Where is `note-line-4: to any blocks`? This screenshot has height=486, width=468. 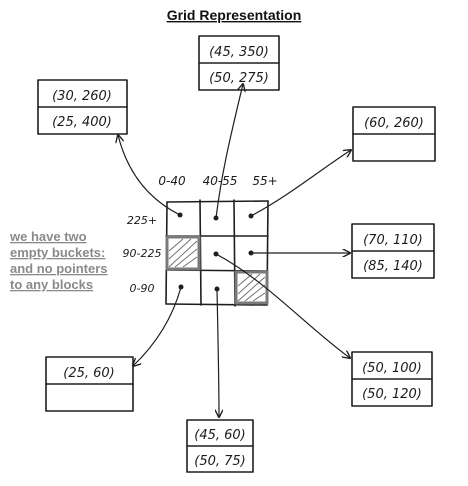 note-line-4: to any blocks is located at coordinates (51, 284).